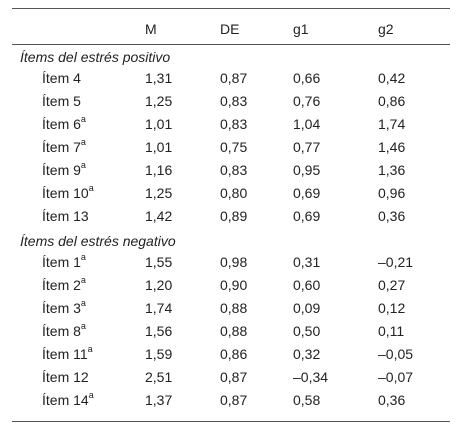  I want to click on cell-value: 0,09, so click(307, 308).